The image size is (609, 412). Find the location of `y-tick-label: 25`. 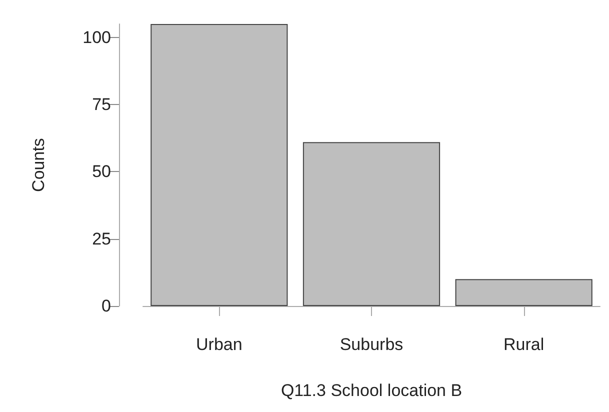

y-tick-label: 25 is located at coordinates (101, 238).